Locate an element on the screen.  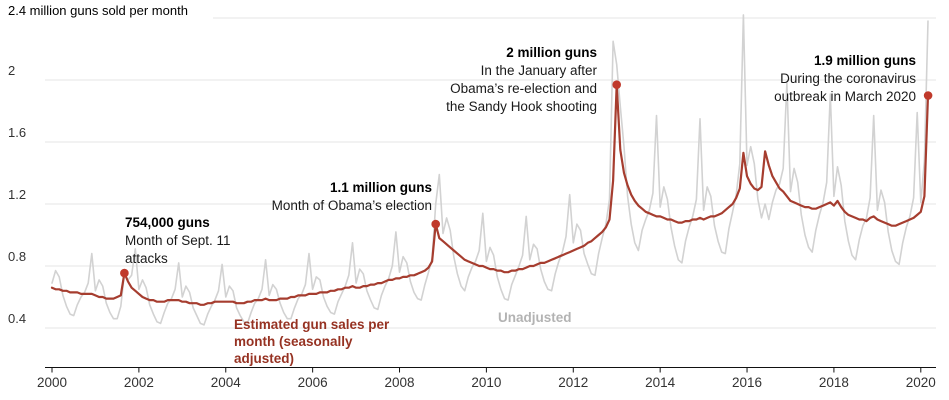
annotation-coronavirus-line2: outbreak in March 2020 is located at coordinates (845, 96).